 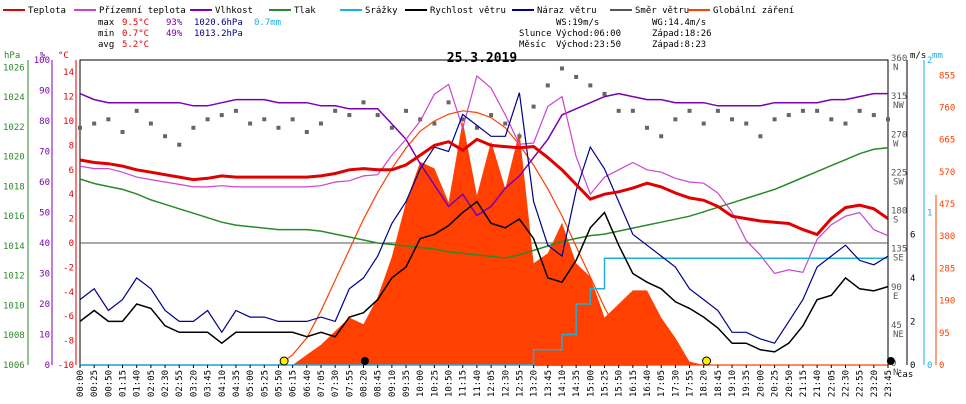 What do you see at coordinates (66, 366) in the screenshot?
I see `degc-tick-label: -10` at bounding box center [66, 366].